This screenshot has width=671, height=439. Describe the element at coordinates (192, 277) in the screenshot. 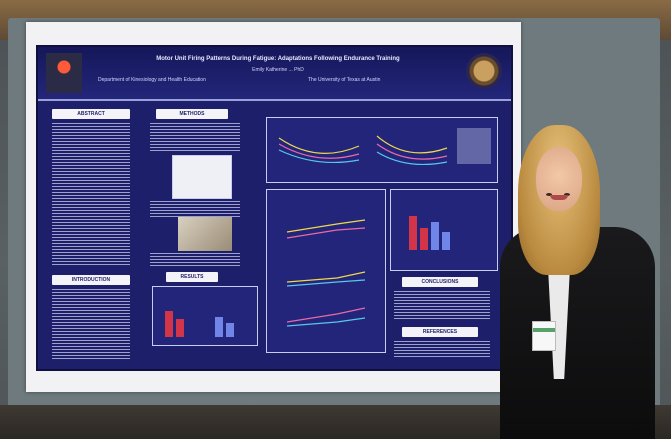

I see `section-results: RESULTS` at that location.